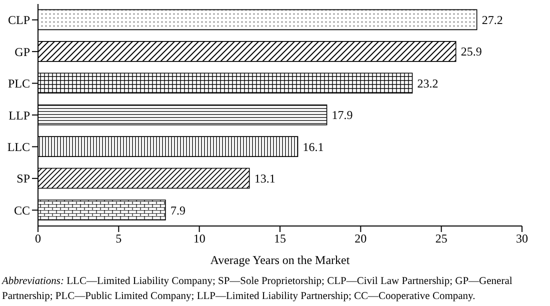 The image size is (550, 306). What do you see at coordinates (19, 20) in the screenshot?
I see `y-tick-label: CLP` at bounding box center [19, 20].